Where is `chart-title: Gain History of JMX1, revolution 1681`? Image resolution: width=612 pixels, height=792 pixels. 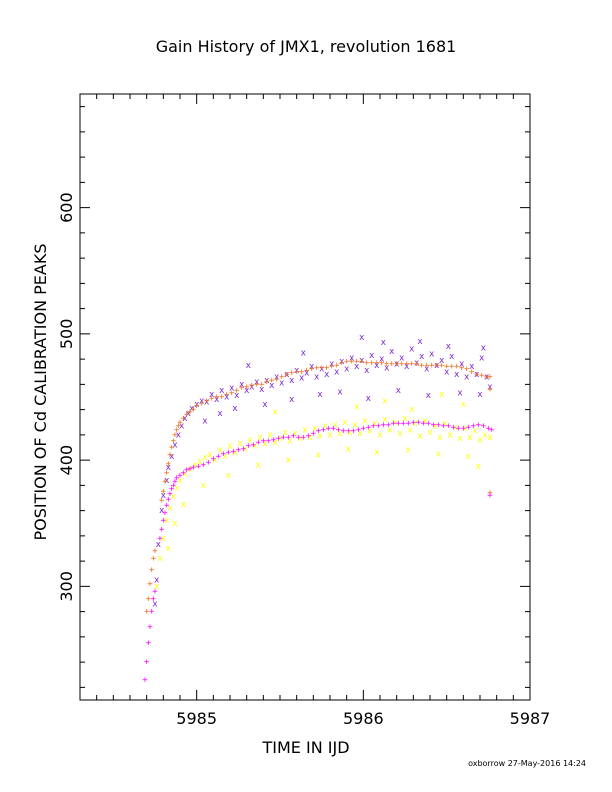 chart-title: Gain History of JMX1, revolution 1681 is located at coordinates (306, 46).